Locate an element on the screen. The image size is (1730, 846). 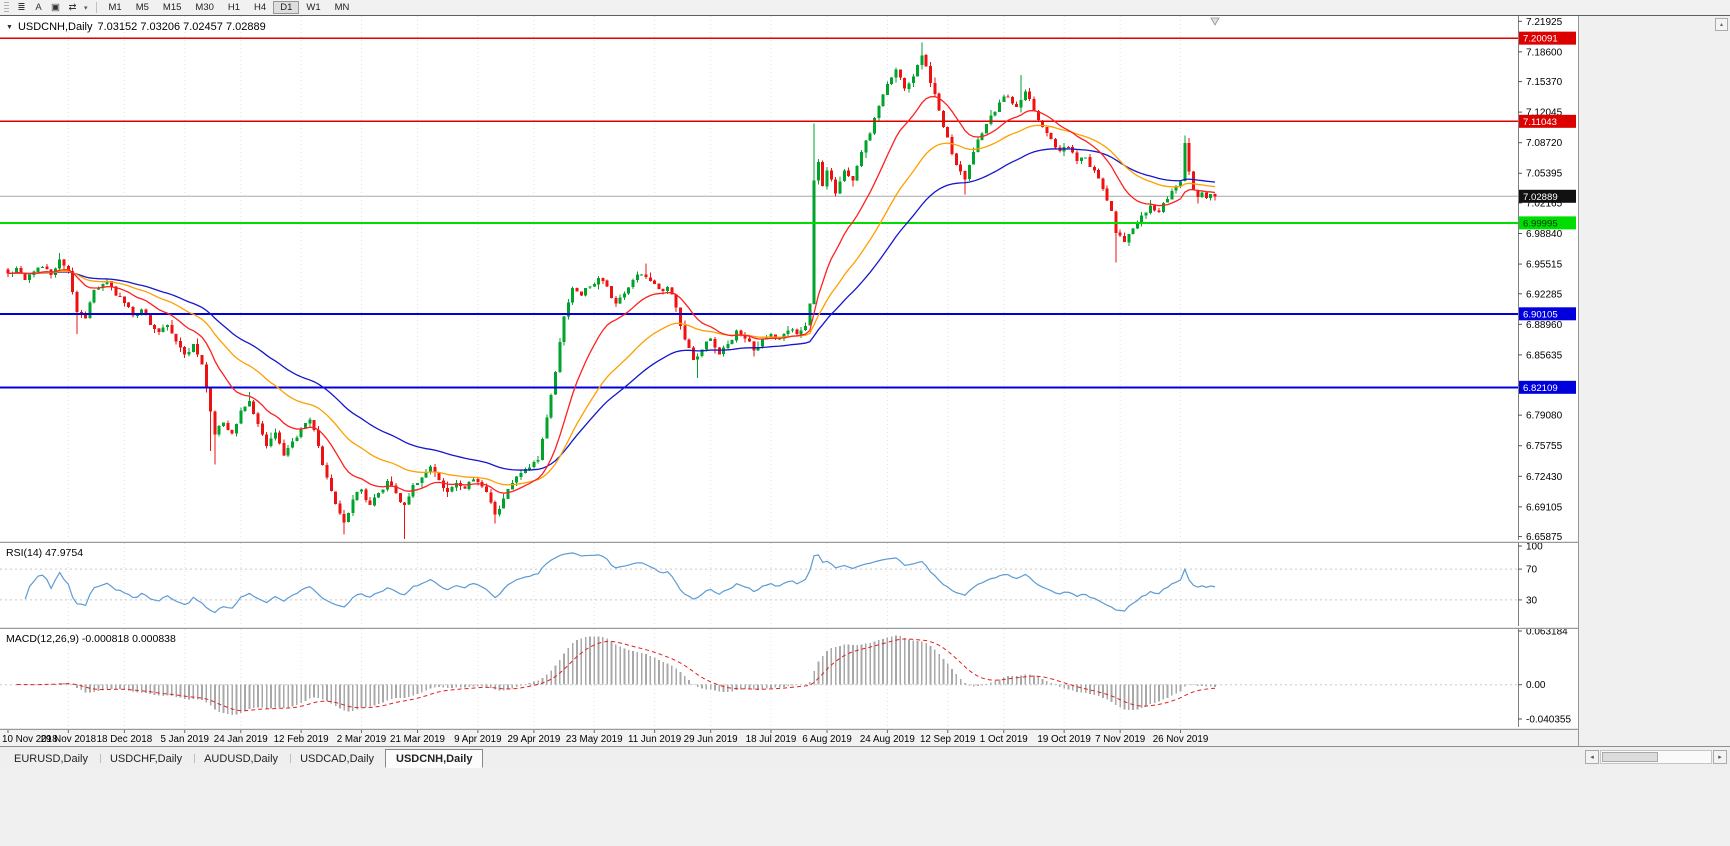
chart-tab-usdchf: USDCHF,Daily is located at coordinates (146, 758).